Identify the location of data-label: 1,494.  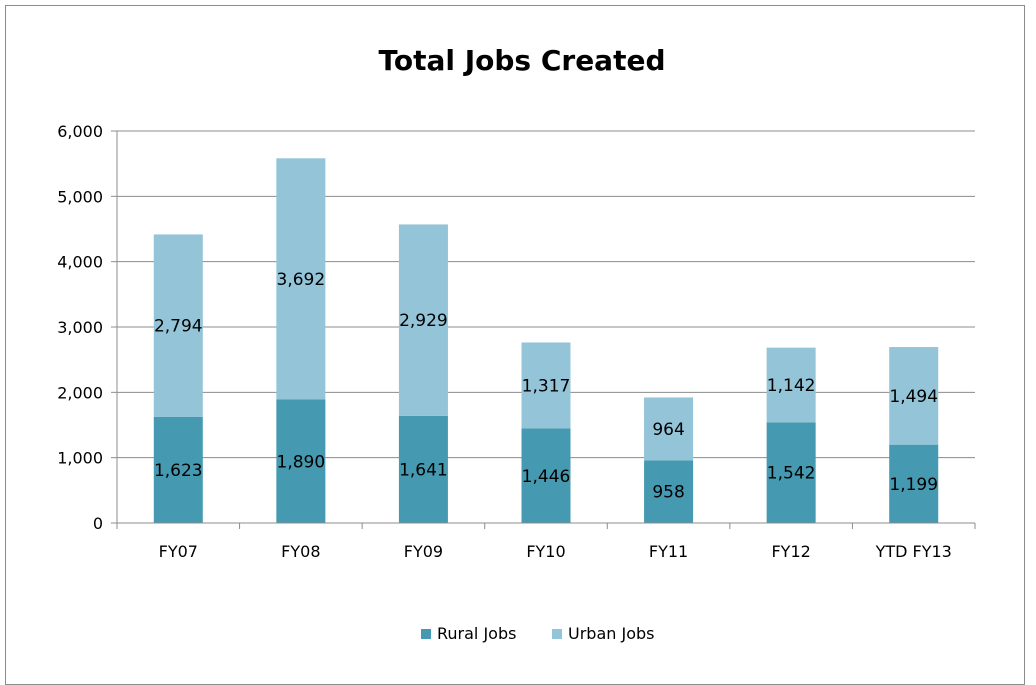
(913, 397).